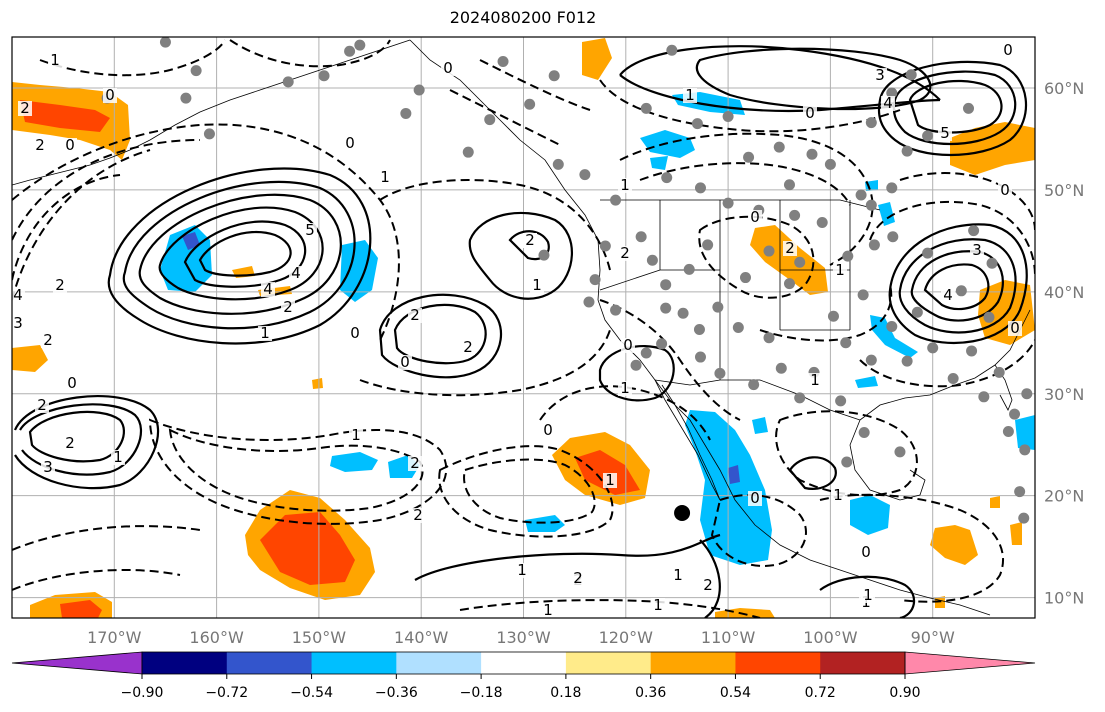  I want to click on us-mexico-border, so click(757, 400).